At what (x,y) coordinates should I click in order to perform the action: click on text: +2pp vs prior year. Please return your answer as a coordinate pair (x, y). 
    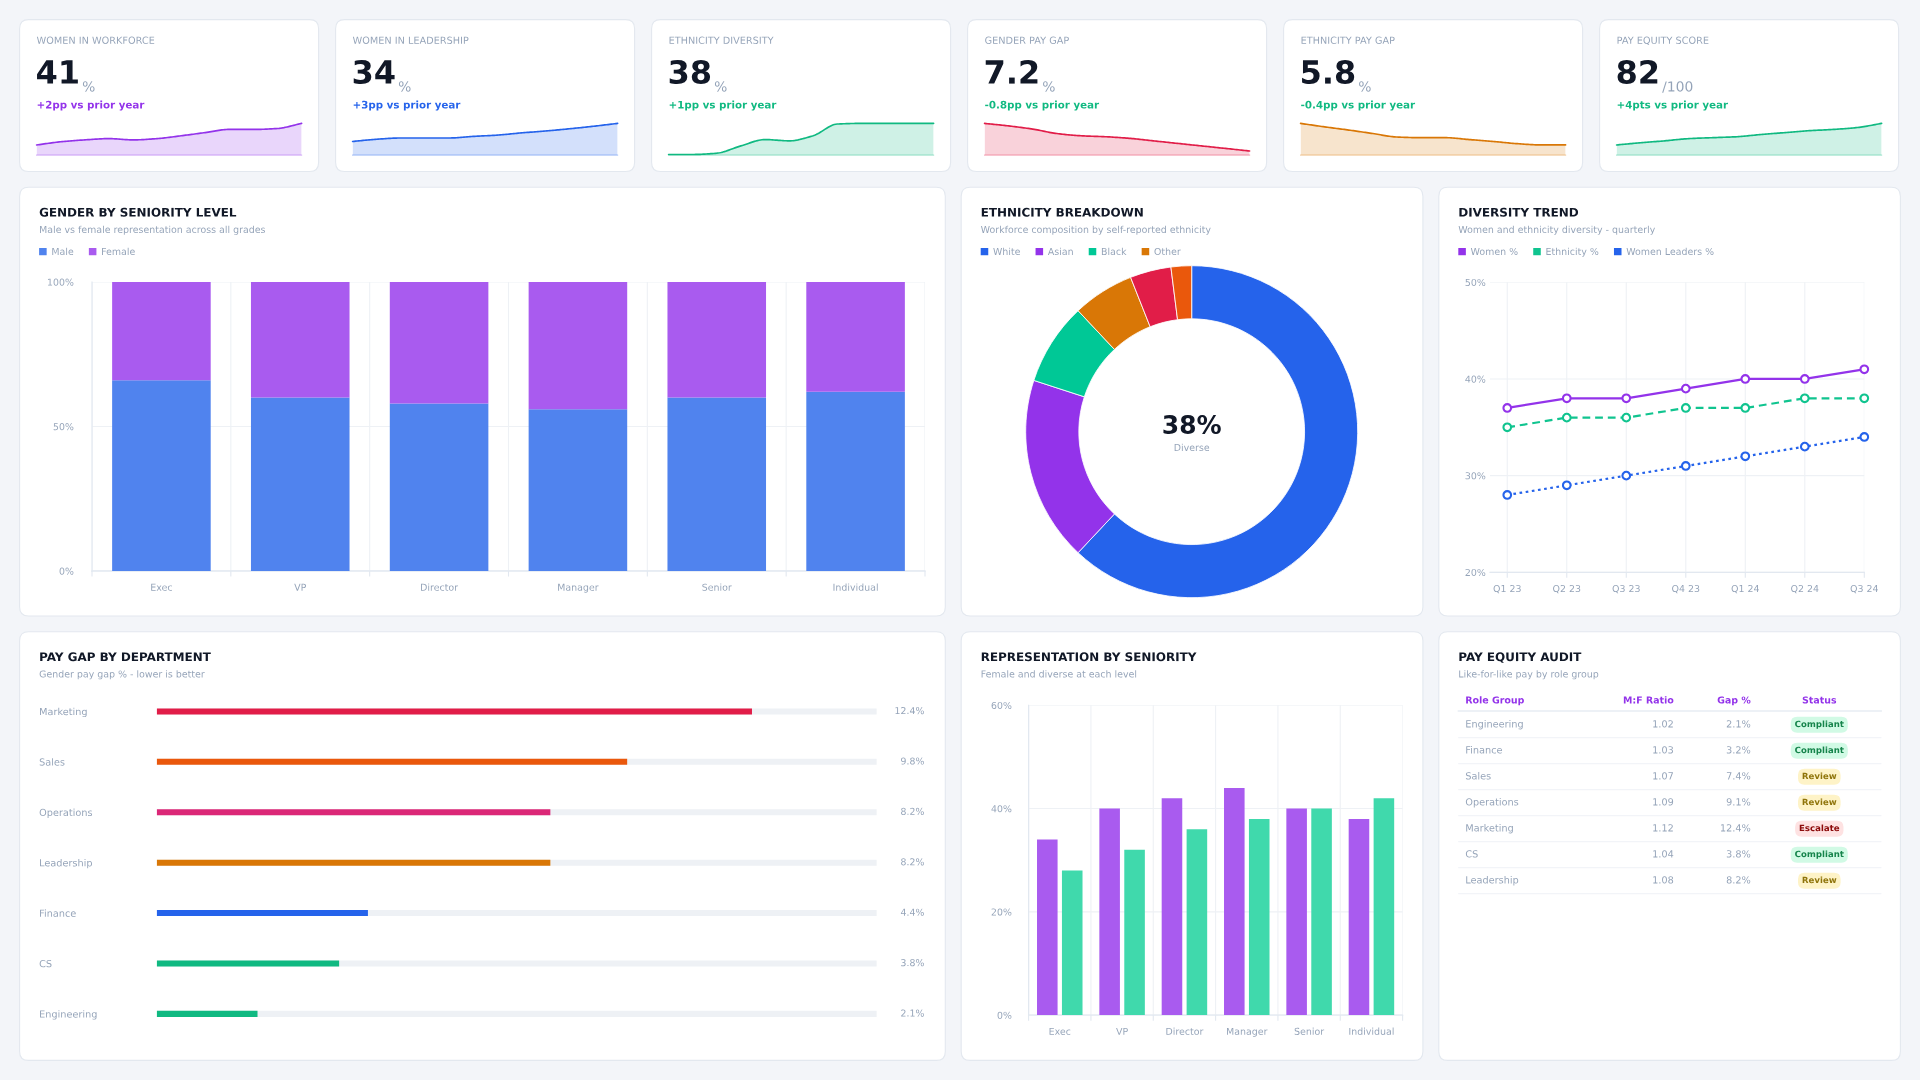
    Looking at the image, I should click on (91, 105).